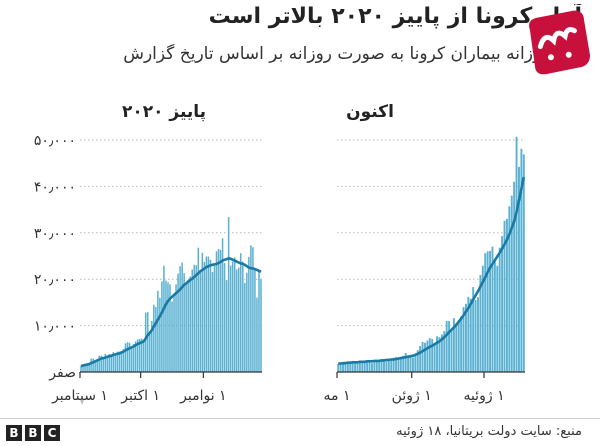  What do you see at coordinates (483, 396) in the screenshot?
I see `x-tick-label: ۱ ژوئیه` at bounding box center [483, 396].